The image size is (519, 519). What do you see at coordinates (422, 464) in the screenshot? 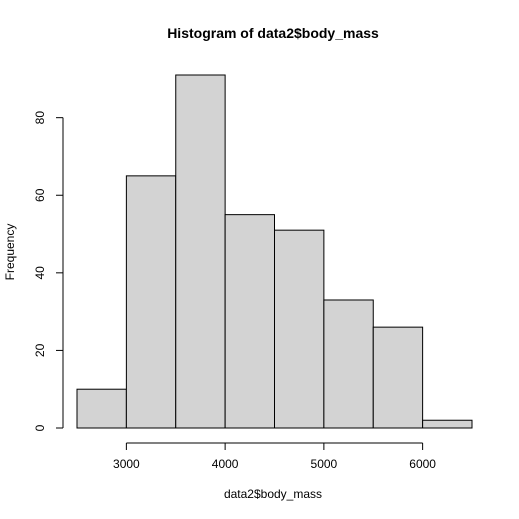
I see `x-tick-label-3: 6000` at bounding box center [422, 464].